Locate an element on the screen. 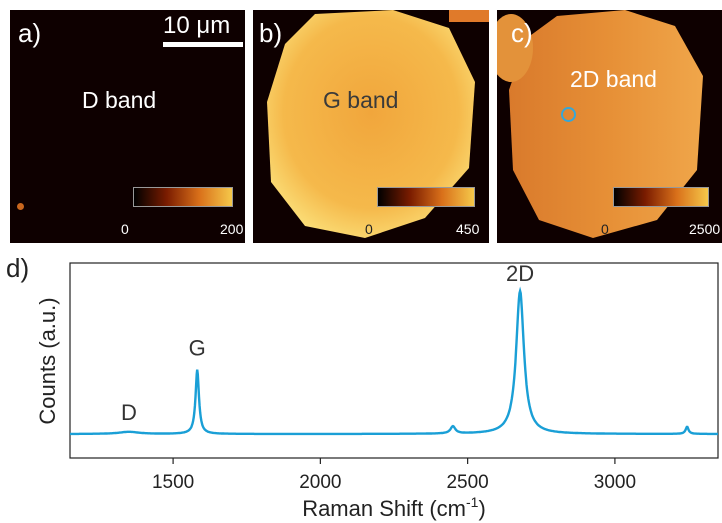 The height and width of the screenshot is (523, 722). g-band-map: b) G band 0 450 is located at coordinates (371, 126).